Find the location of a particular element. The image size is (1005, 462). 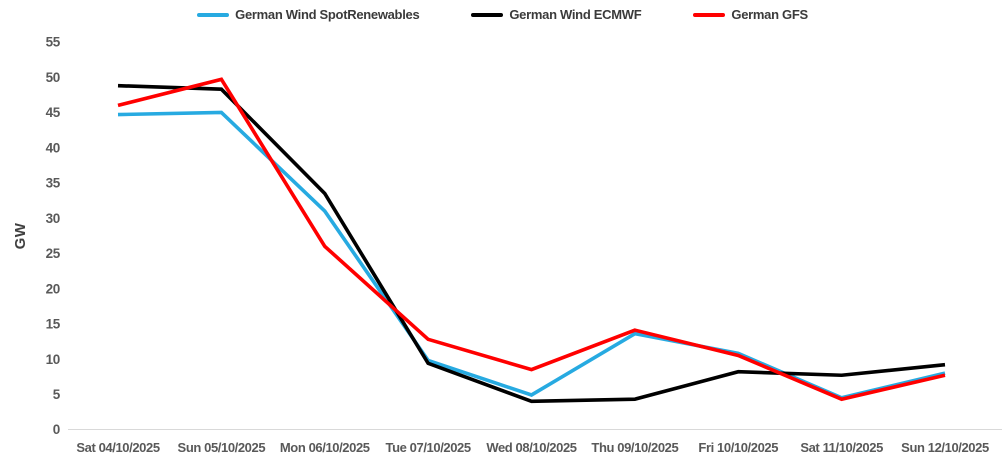

legend-label-gfs: German GFS is located at coordinates (769, 14).